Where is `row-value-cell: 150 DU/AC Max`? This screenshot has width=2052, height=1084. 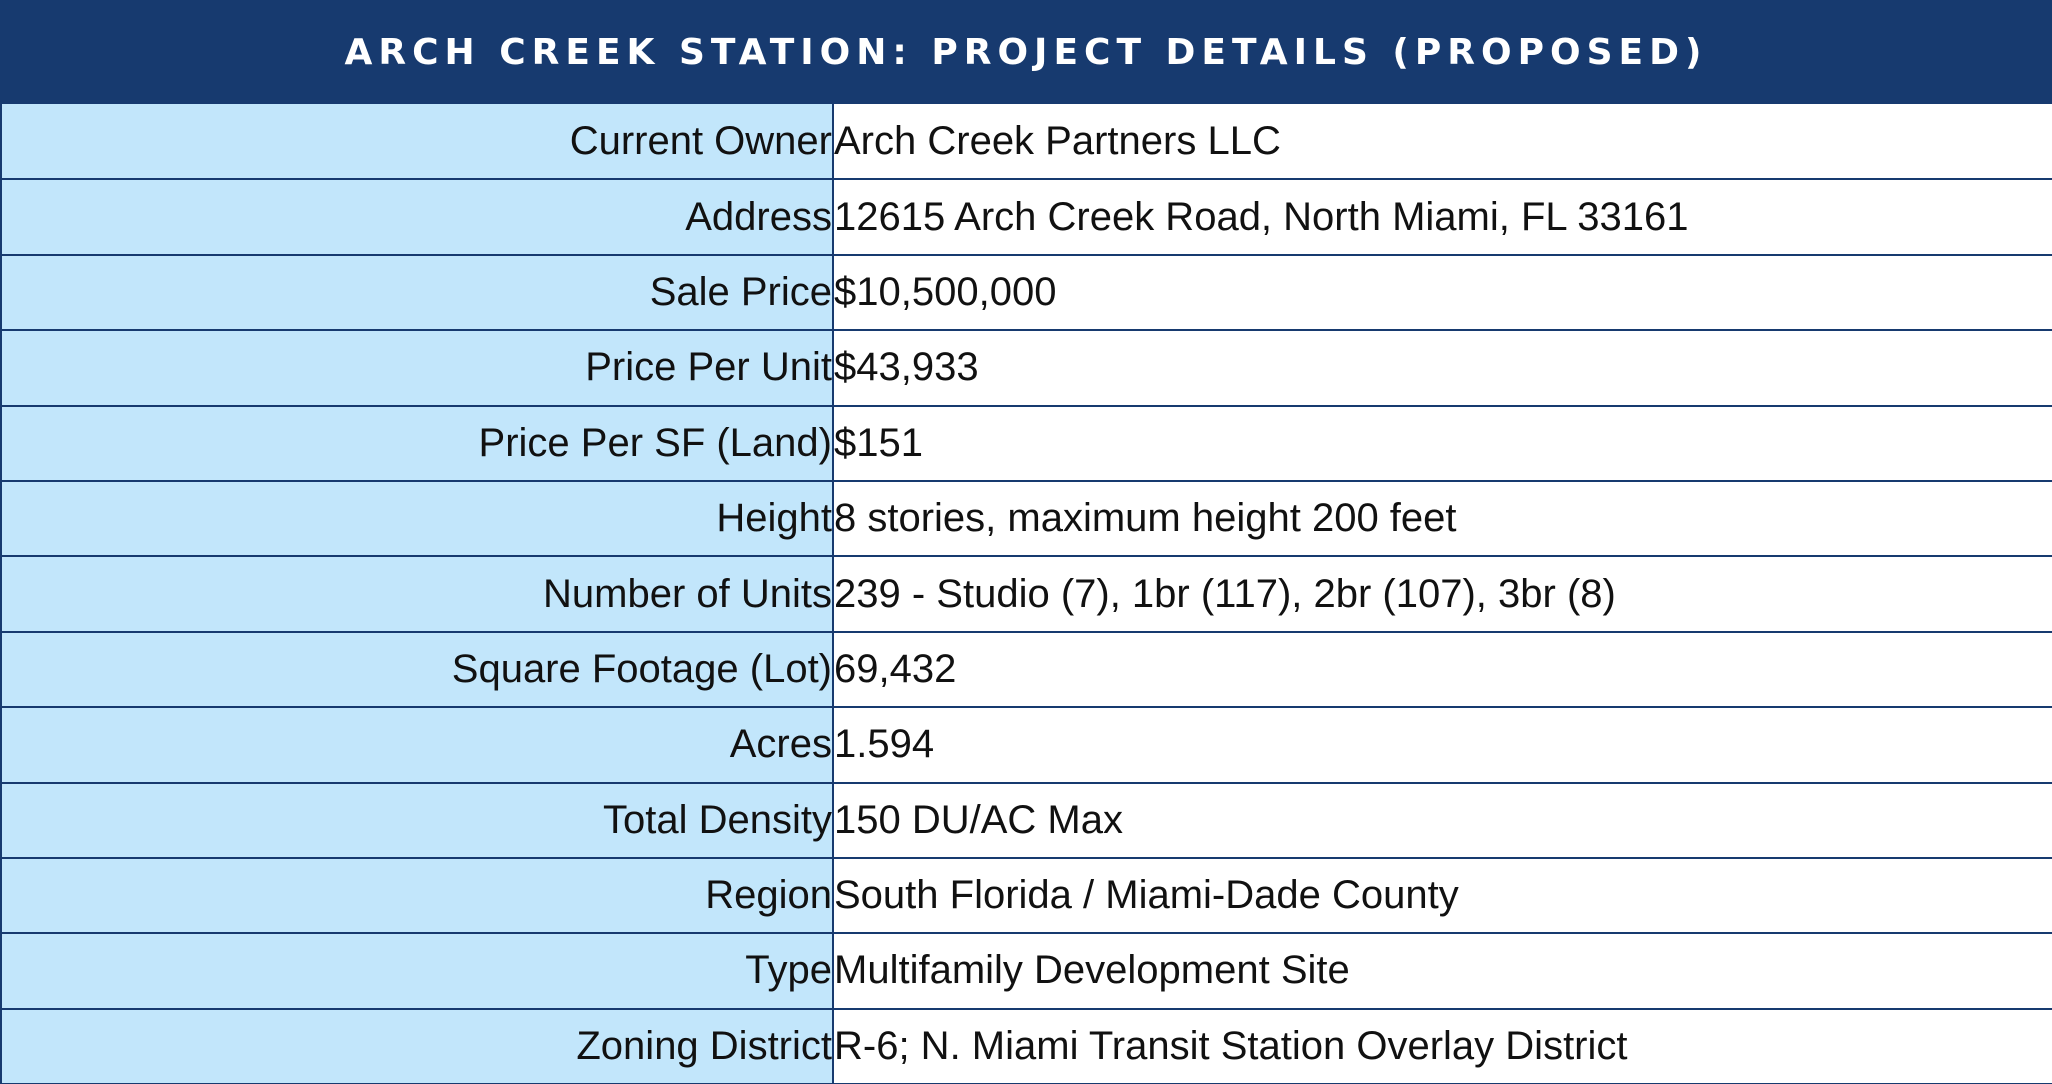
row-value-cell: 150 DU/AC Max is located at coordinates (1442, 820).